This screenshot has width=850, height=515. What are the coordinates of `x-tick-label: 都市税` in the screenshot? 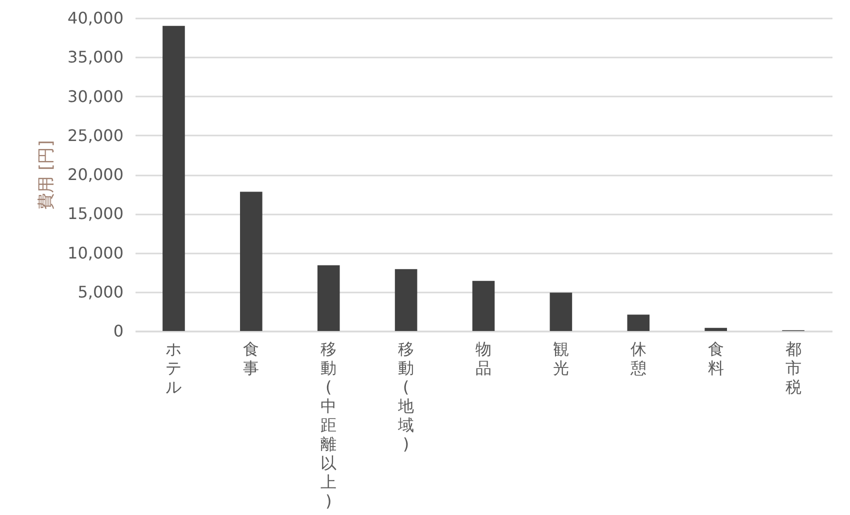 It's located at (793, 368).